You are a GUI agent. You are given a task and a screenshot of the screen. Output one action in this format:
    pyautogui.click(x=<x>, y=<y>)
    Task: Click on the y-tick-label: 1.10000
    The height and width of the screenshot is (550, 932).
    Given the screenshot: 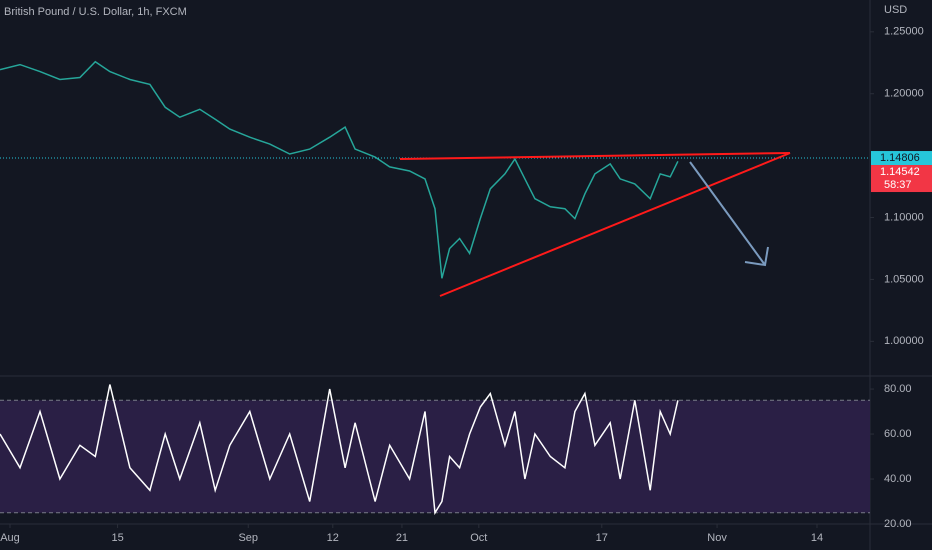 What is the action you would take?
    pyautogui.click(x=904, y=217)
    